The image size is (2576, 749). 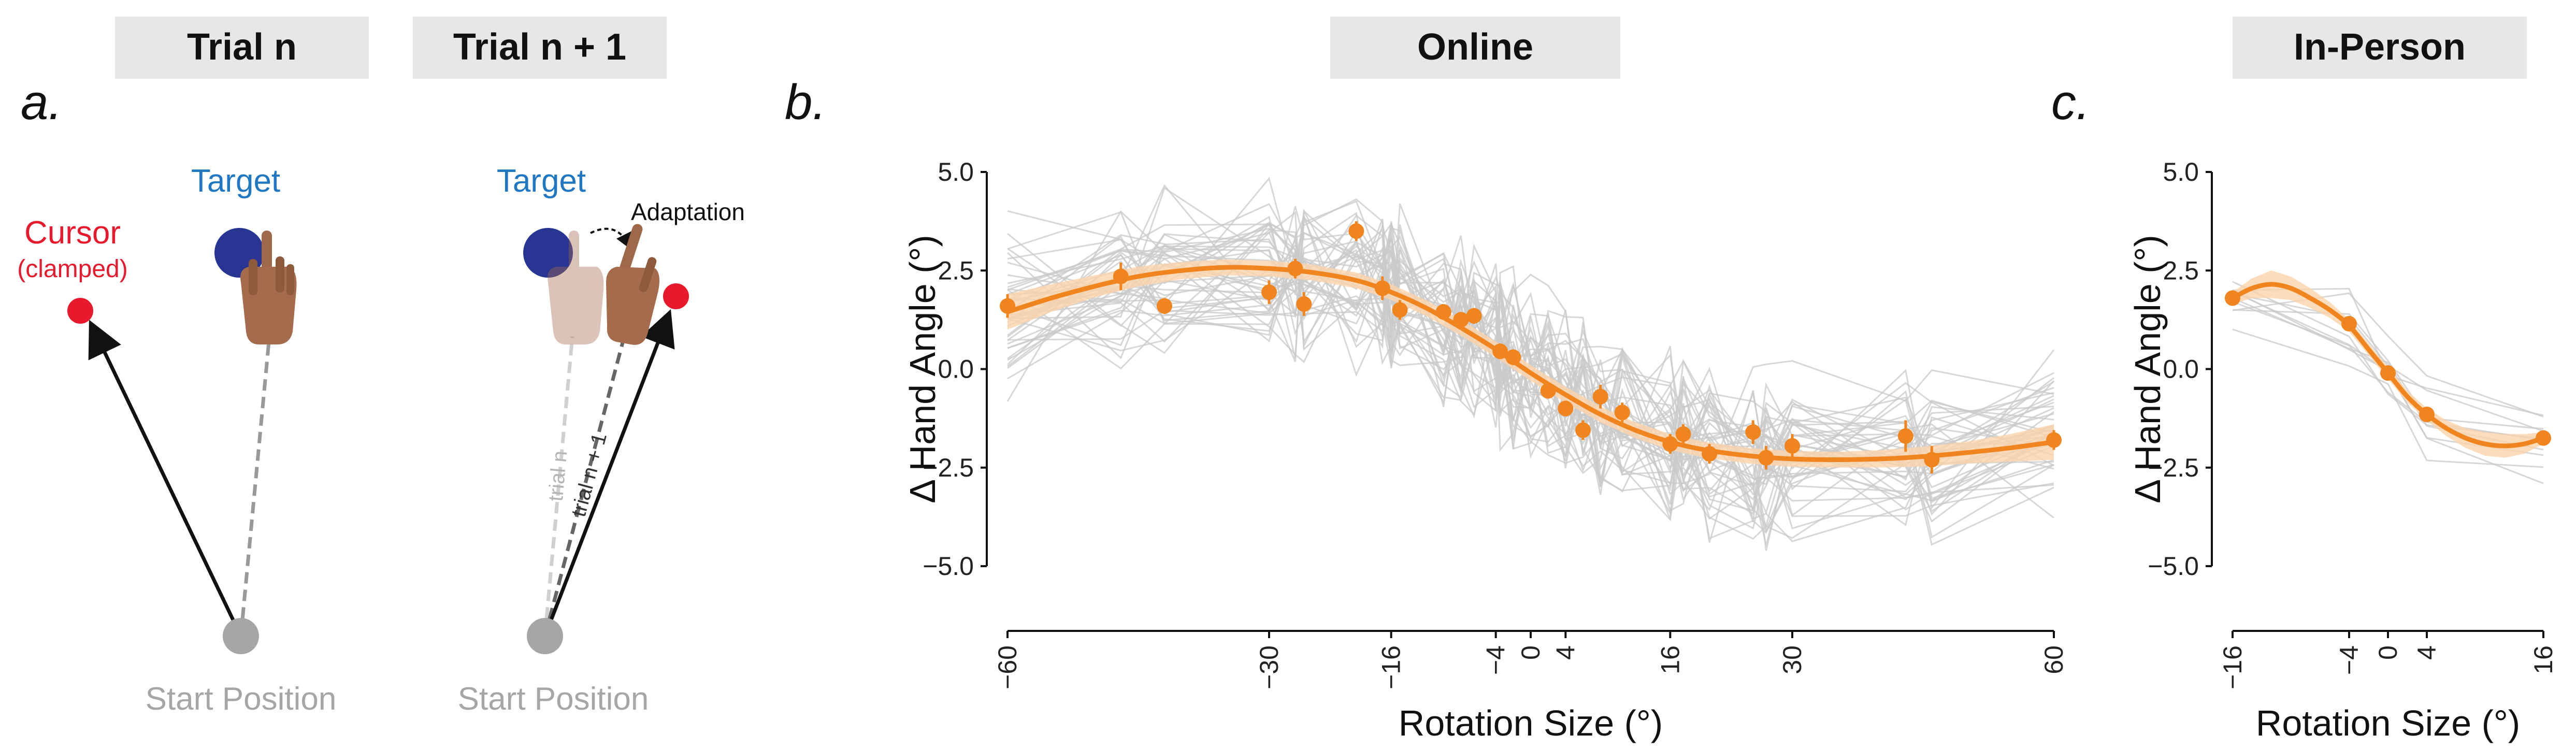 I want to click on cursor-dot, so click(x=80, y=311).